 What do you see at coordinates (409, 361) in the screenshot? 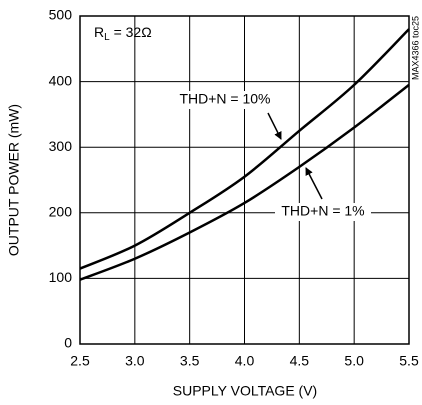
I see `x-tick-label: 5.5` at bounding box center [409, 361].